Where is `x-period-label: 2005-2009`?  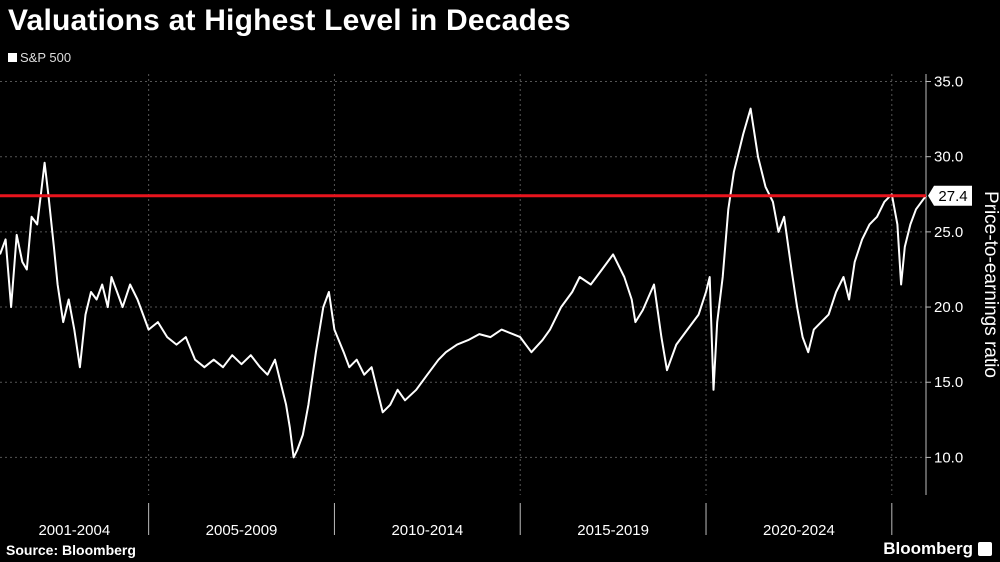
x-period-label: 2005-2009 is located at coordinates (242, 530).